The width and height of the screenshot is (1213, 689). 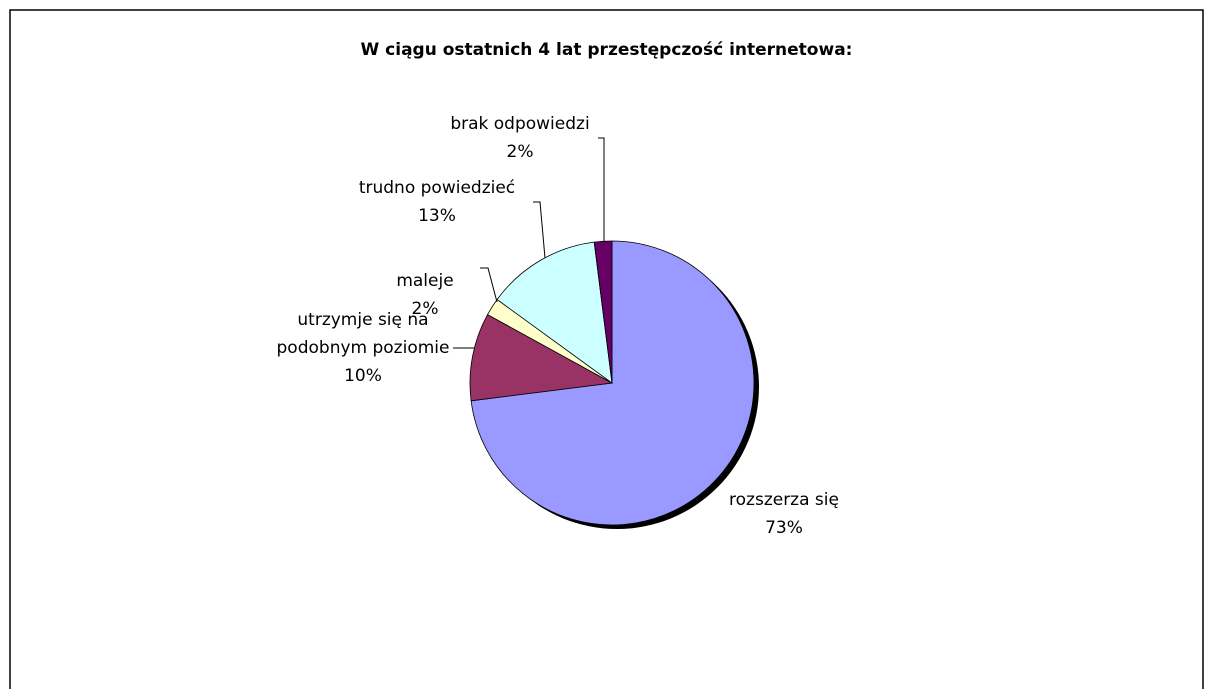 I want to click on slice-label: utrzymje się na podobnym poziomie 10%, so click(x=363, y=348).